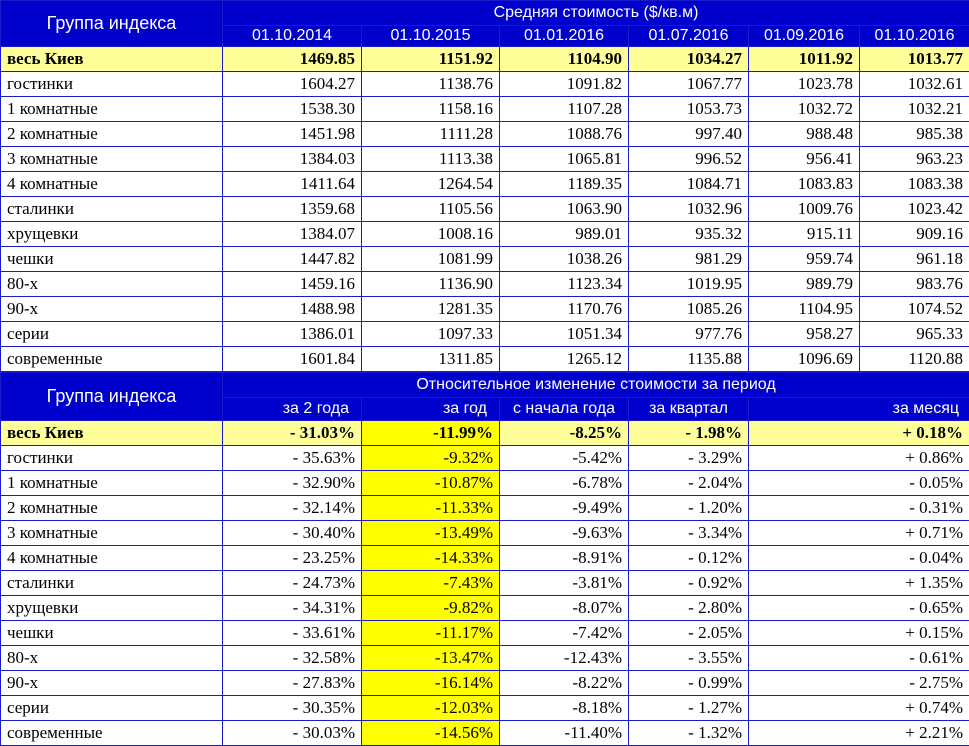  What do you see at coordinates (689, 458) in the screenshot?
I see `change-cell: - 3.29%` at bounding box center [689, 458].